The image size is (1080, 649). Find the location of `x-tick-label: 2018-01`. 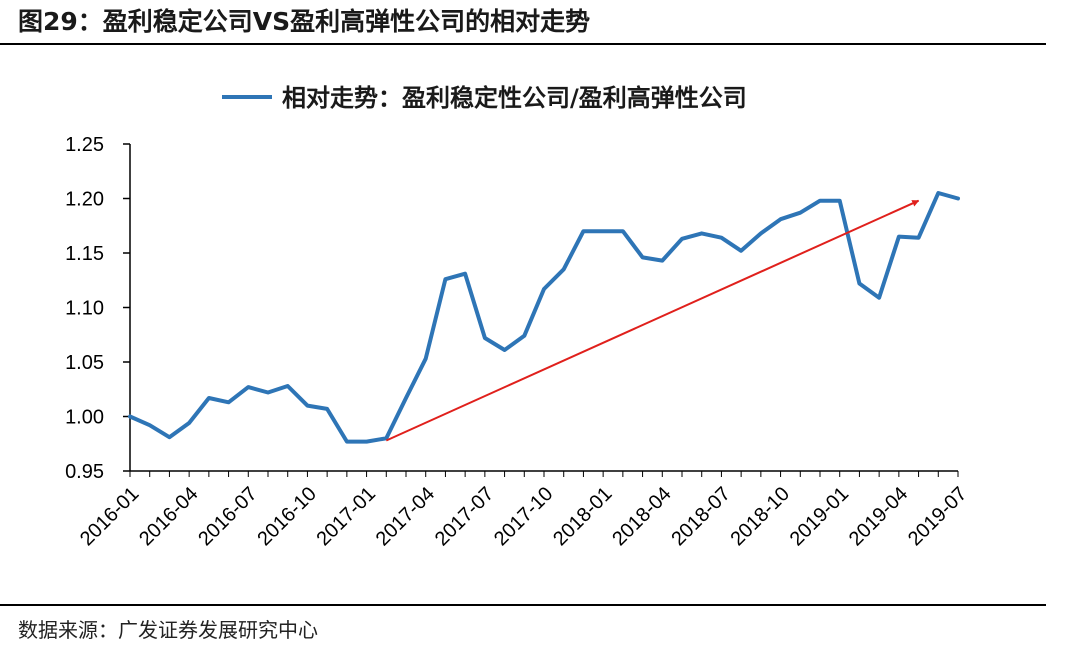

x-tick-label: 2018-01 is located at coordinates (582, 516).